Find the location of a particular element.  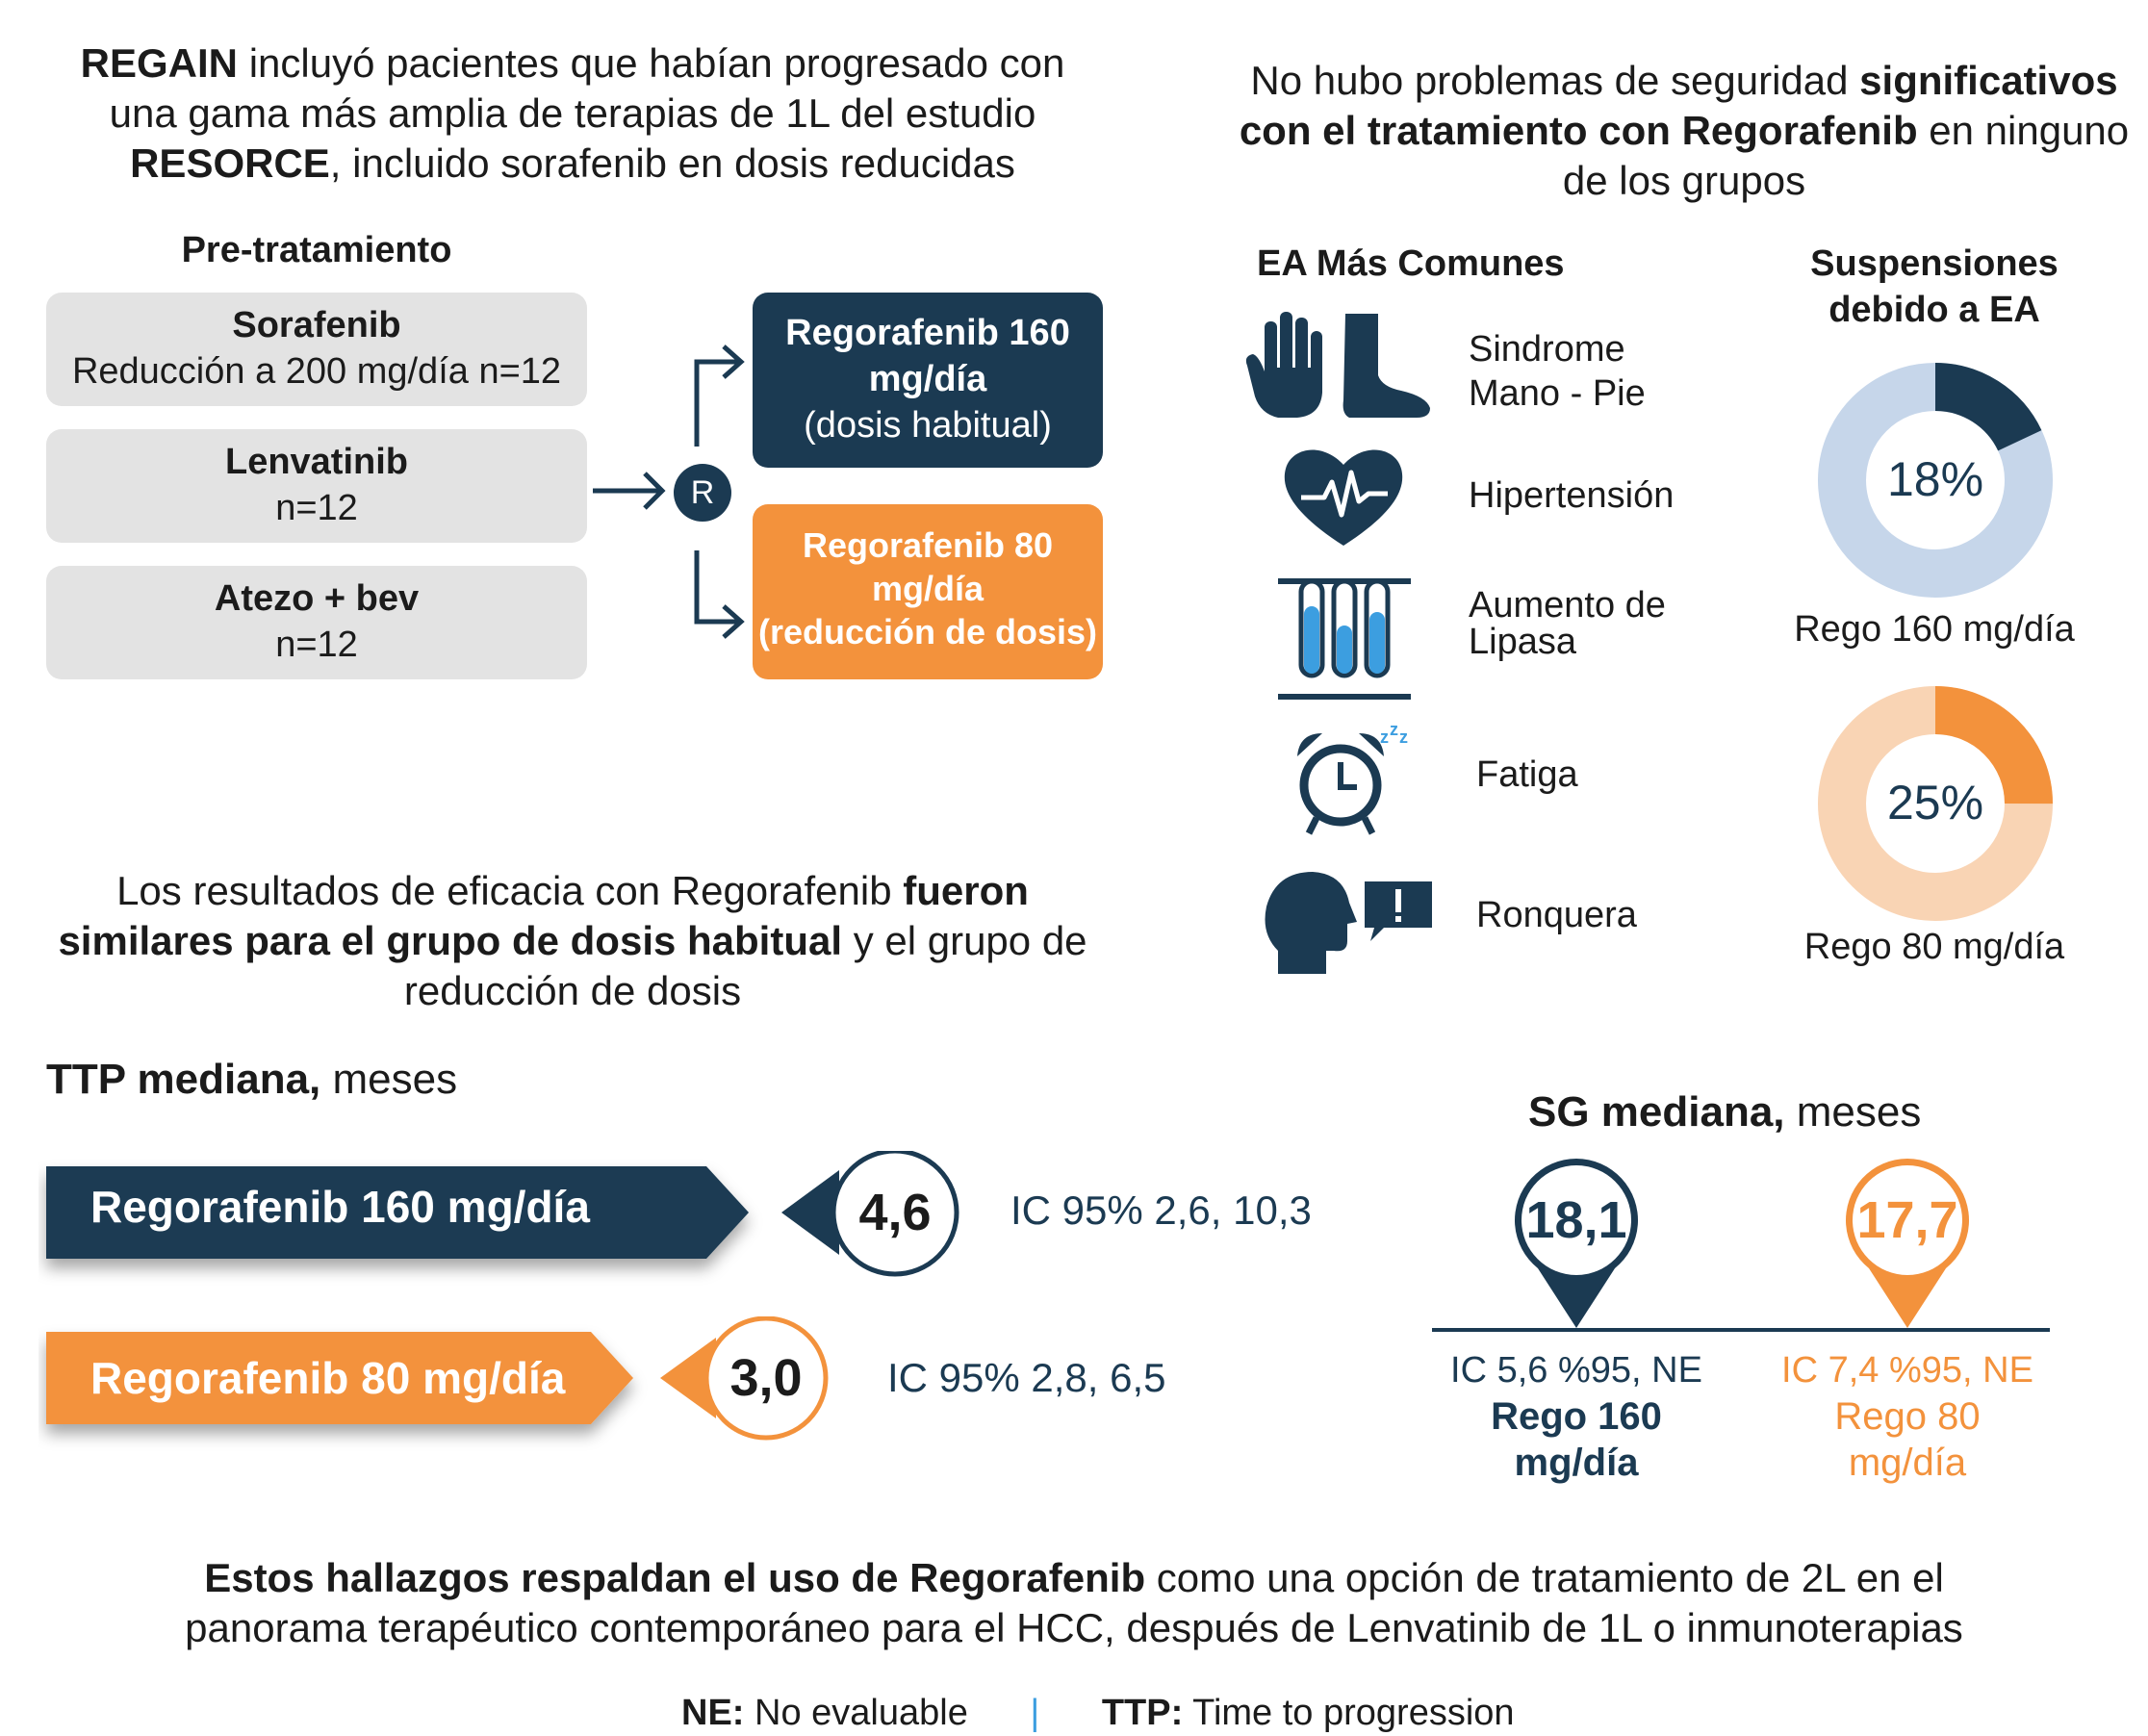

ttp-ci: IC 95% 2,8, 6,5 is located at coordinates (1026, 1377).